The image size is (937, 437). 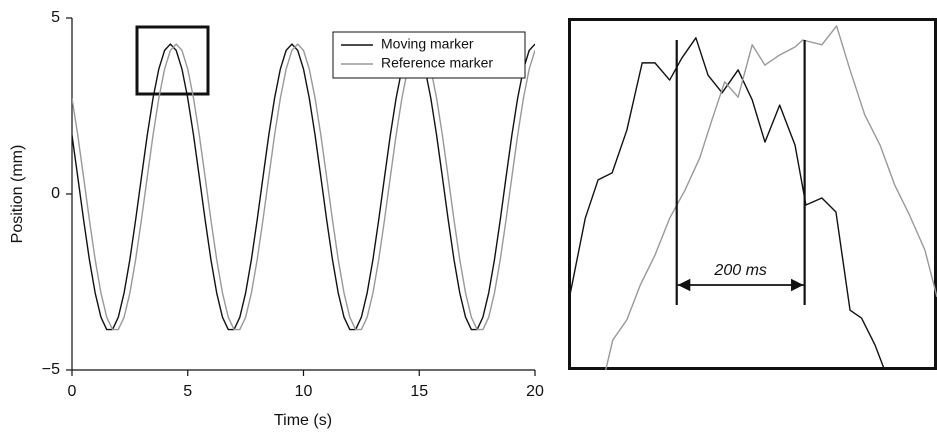 What do you see at coordinates (51, 369) in the screenshot?
I see `y-tick-label: −5` at bounding box center [51, 369].